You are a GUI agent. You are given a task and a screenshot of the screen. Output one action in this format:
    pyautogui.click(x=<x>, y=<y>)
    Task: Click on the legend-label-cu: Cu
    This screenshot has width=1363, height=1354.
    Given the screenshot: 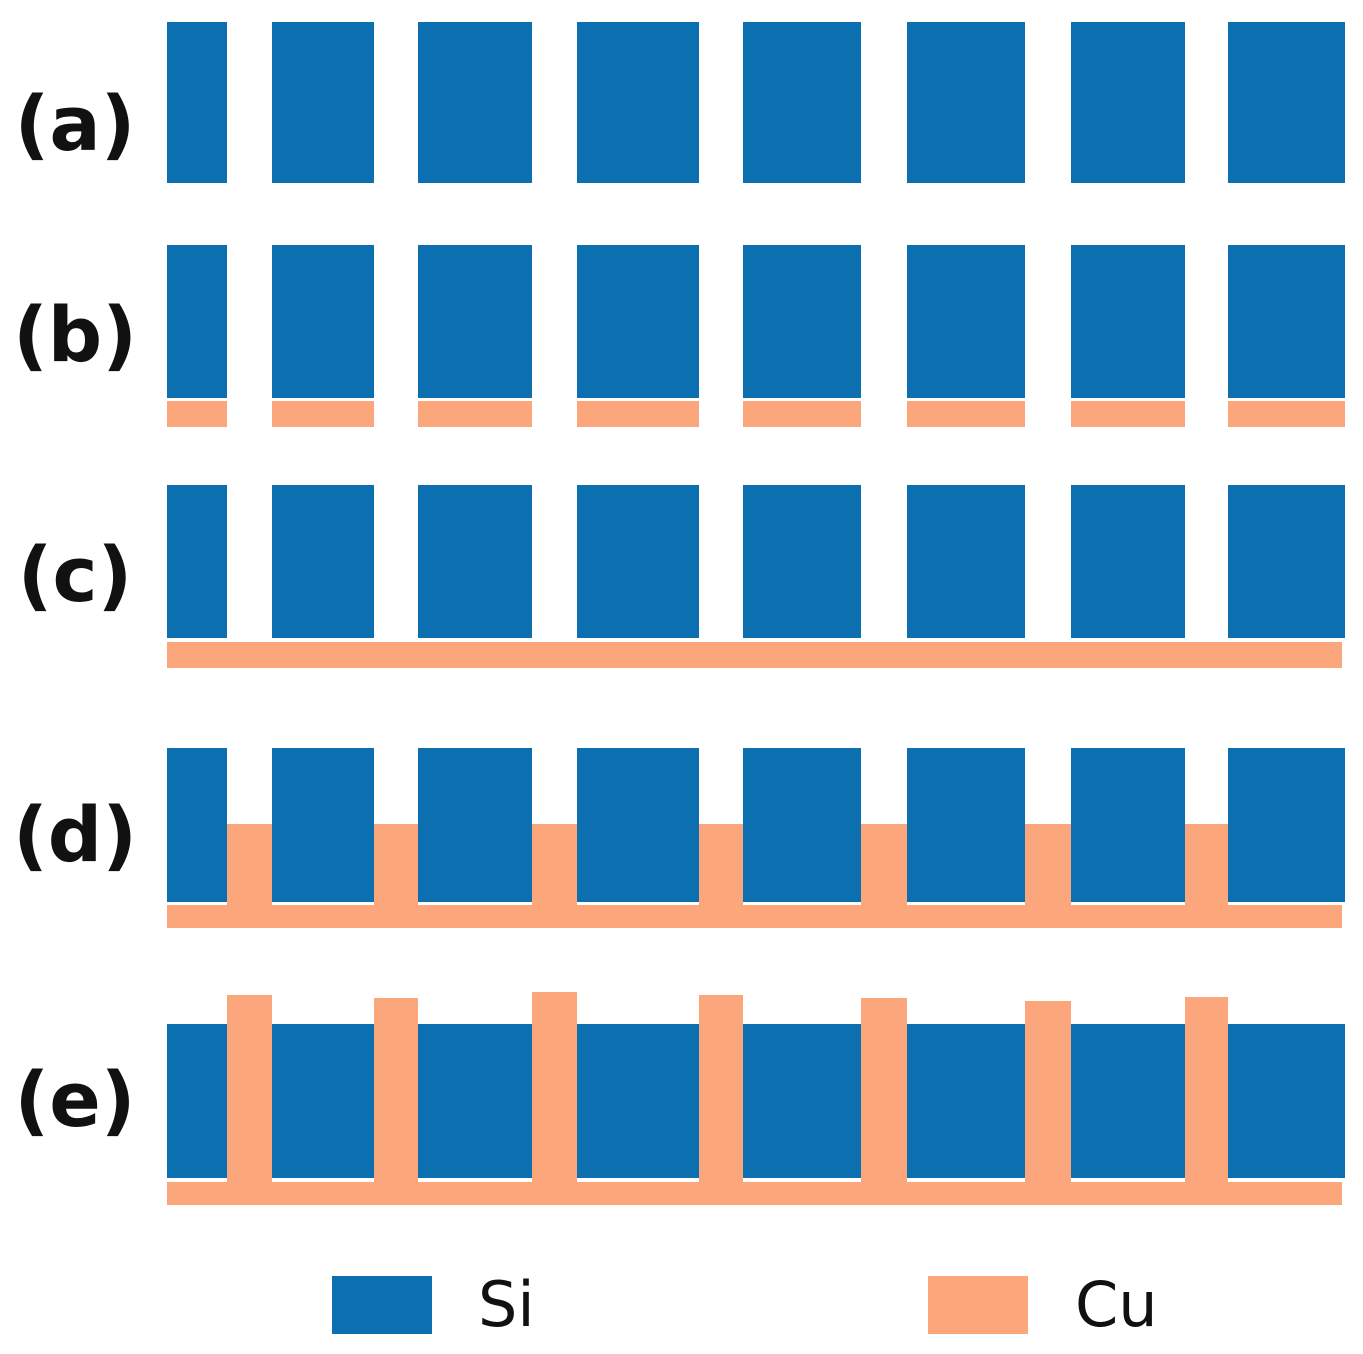 What is the action you would take?
    pyautogui.click(x=1116, y=1304)
    